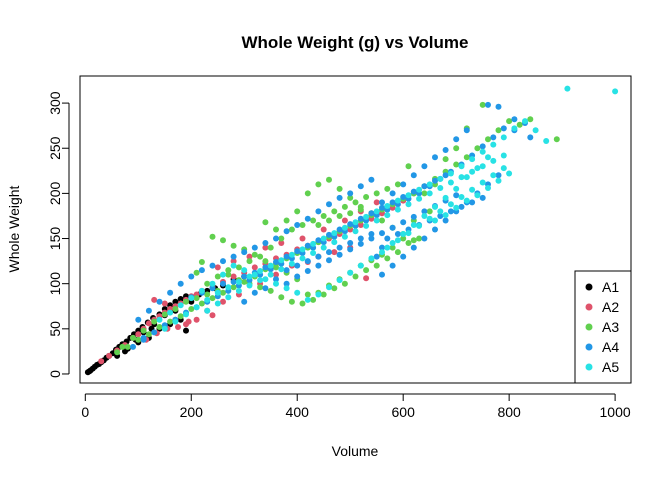  What do you see at coordinates (610, 287) in the screenshot?
I see `legend-label: A1` at bounding box center [610, 287].